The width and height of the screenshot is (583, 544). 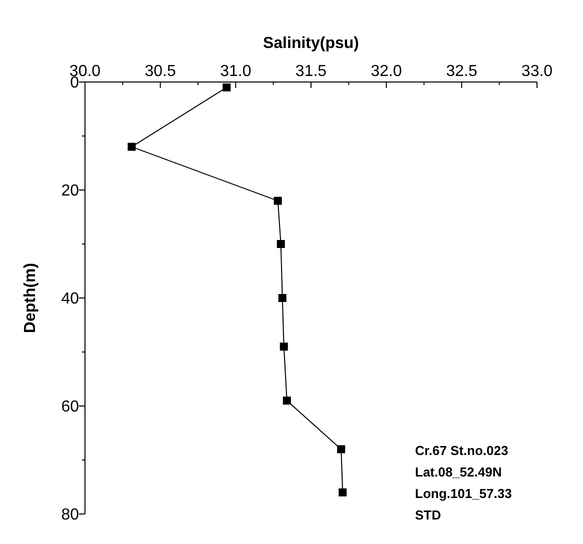 I want to click on annotation: Lat.08_52.49N, so click(x=458, y=472).